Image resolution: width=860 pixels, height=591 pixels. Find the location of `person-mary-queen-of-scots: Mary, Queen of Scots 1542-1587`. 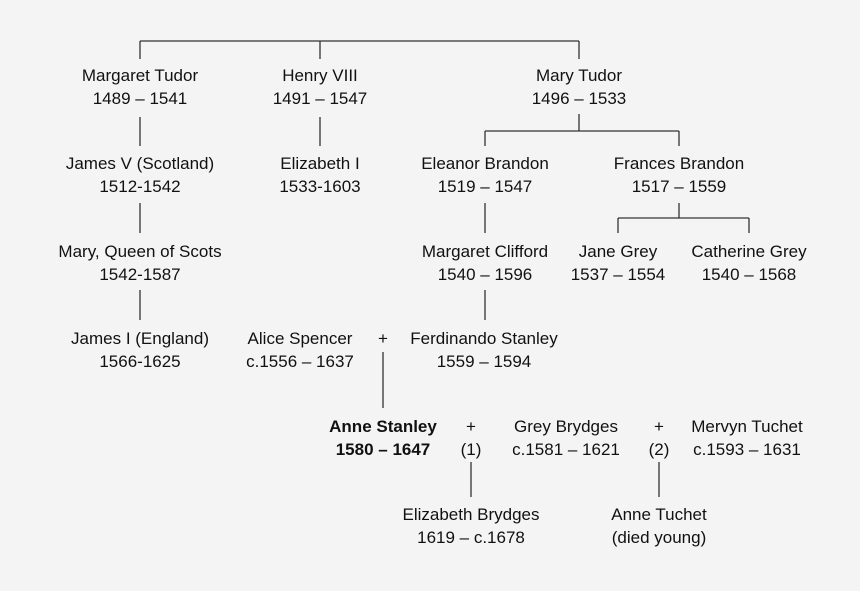

person-mary-queen-of-scots: Mary, Queen of Scots 1542-1587 is located at coordinates (139, 263).